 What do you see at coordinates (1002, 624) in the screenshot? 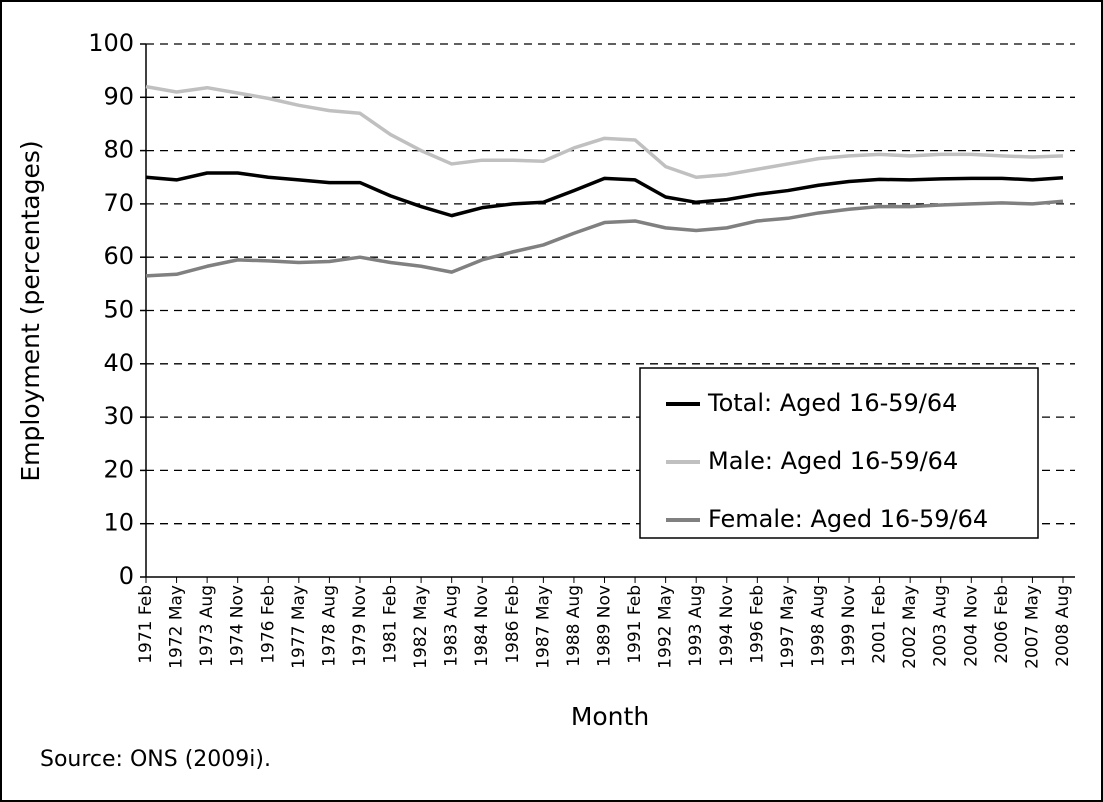
I see `x-tick-label: 2006 Feb` at bounding box center [1002, 624].